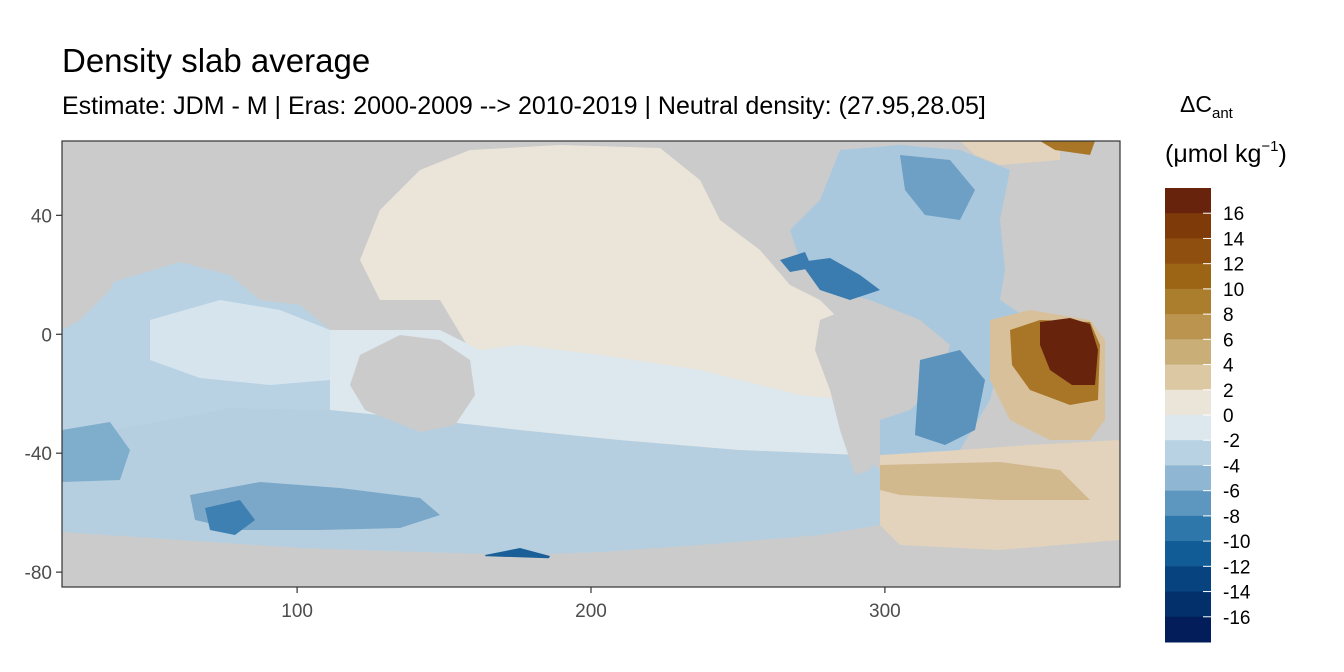  I want to click on indian-ocean-light, so click(240, 342).